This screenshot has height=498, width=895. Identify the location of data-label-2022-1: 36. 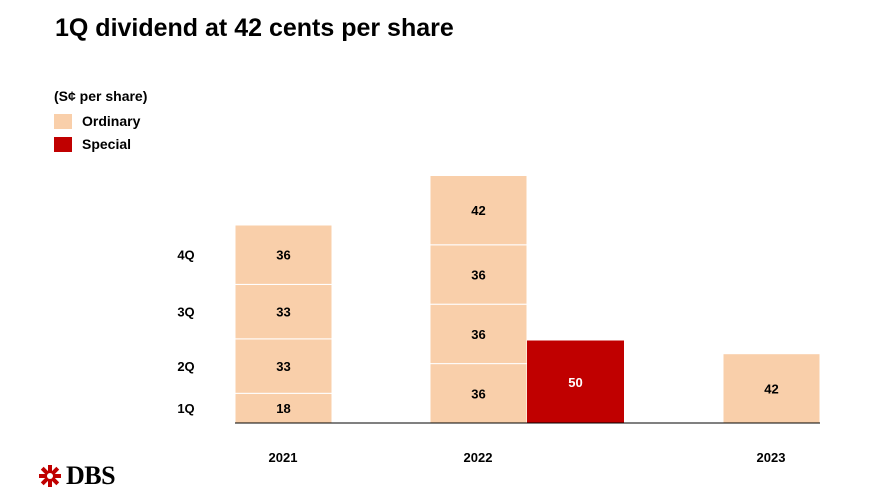
(478, 334).